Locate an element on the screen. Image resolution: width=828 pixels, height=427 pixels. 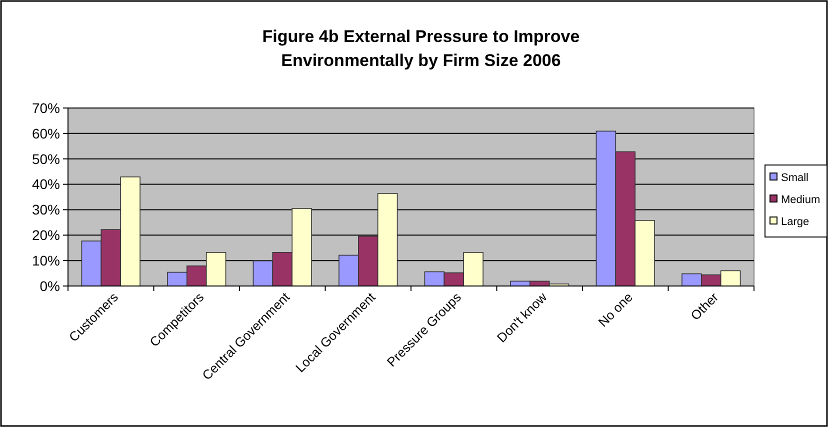
y-tick-label: 40% is located at coordinates (46, 184).